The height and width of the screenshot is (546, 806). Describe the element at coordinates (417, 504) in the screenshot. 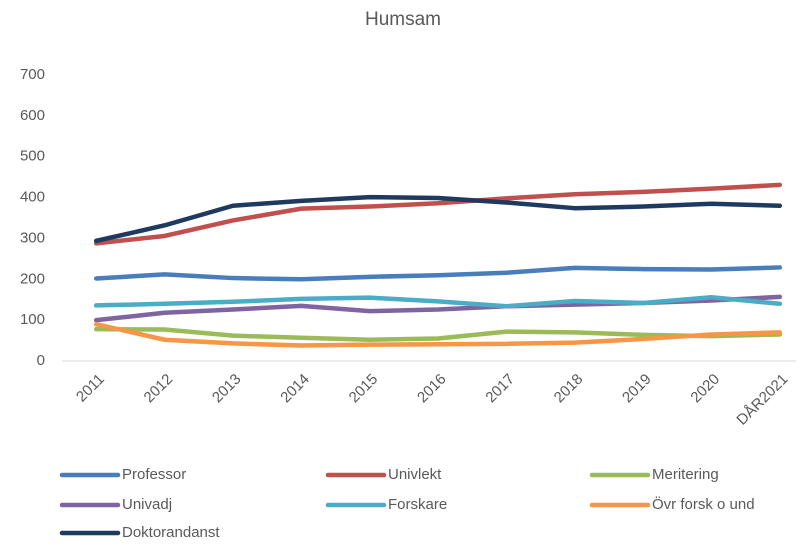

I see `legend-label: Forskare` at that location.